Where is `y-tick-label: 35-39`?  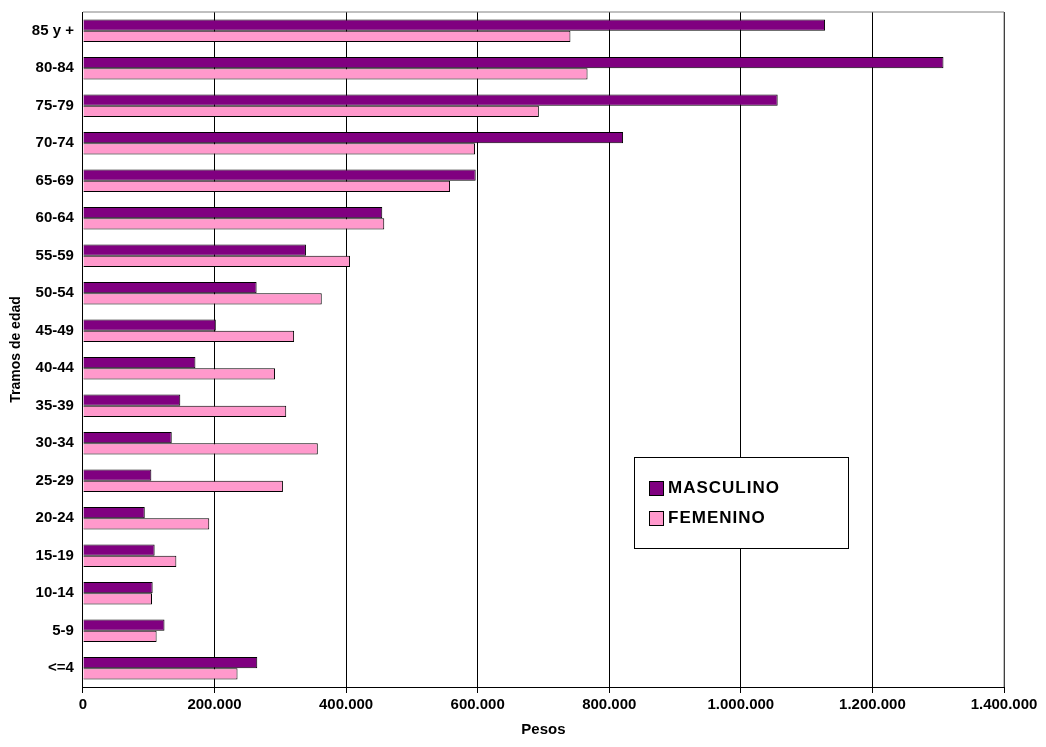 y-tick-label: 35-39 is located at coordinates (54, 404).